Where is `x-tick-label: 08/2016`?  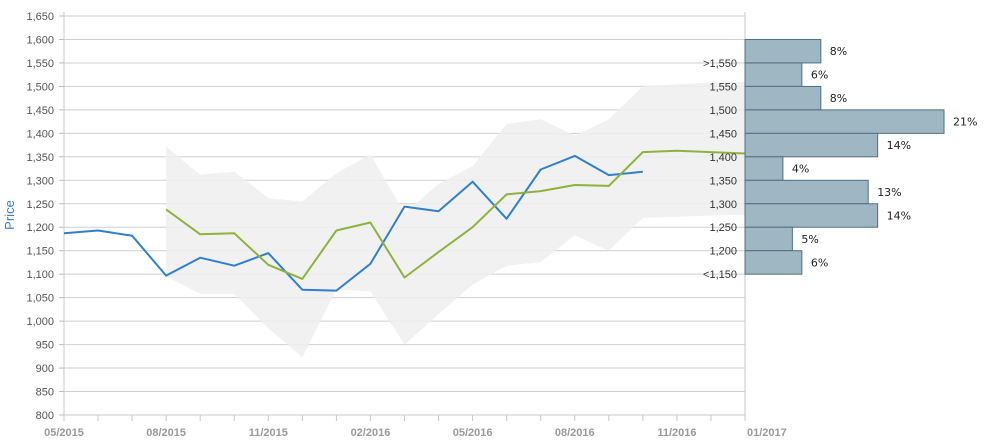 x-tick-label: 08/2016 is located at coordinates (575, 433).